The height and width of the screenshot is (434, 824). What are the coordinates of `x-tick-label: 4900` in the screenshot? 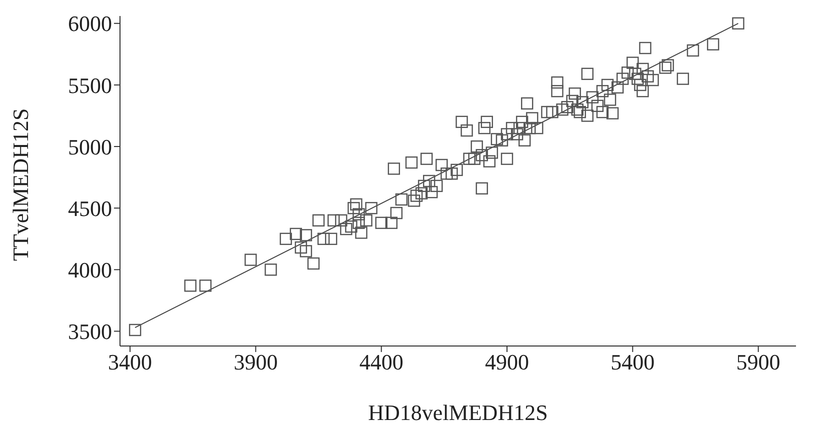 It's located at (507, 362).